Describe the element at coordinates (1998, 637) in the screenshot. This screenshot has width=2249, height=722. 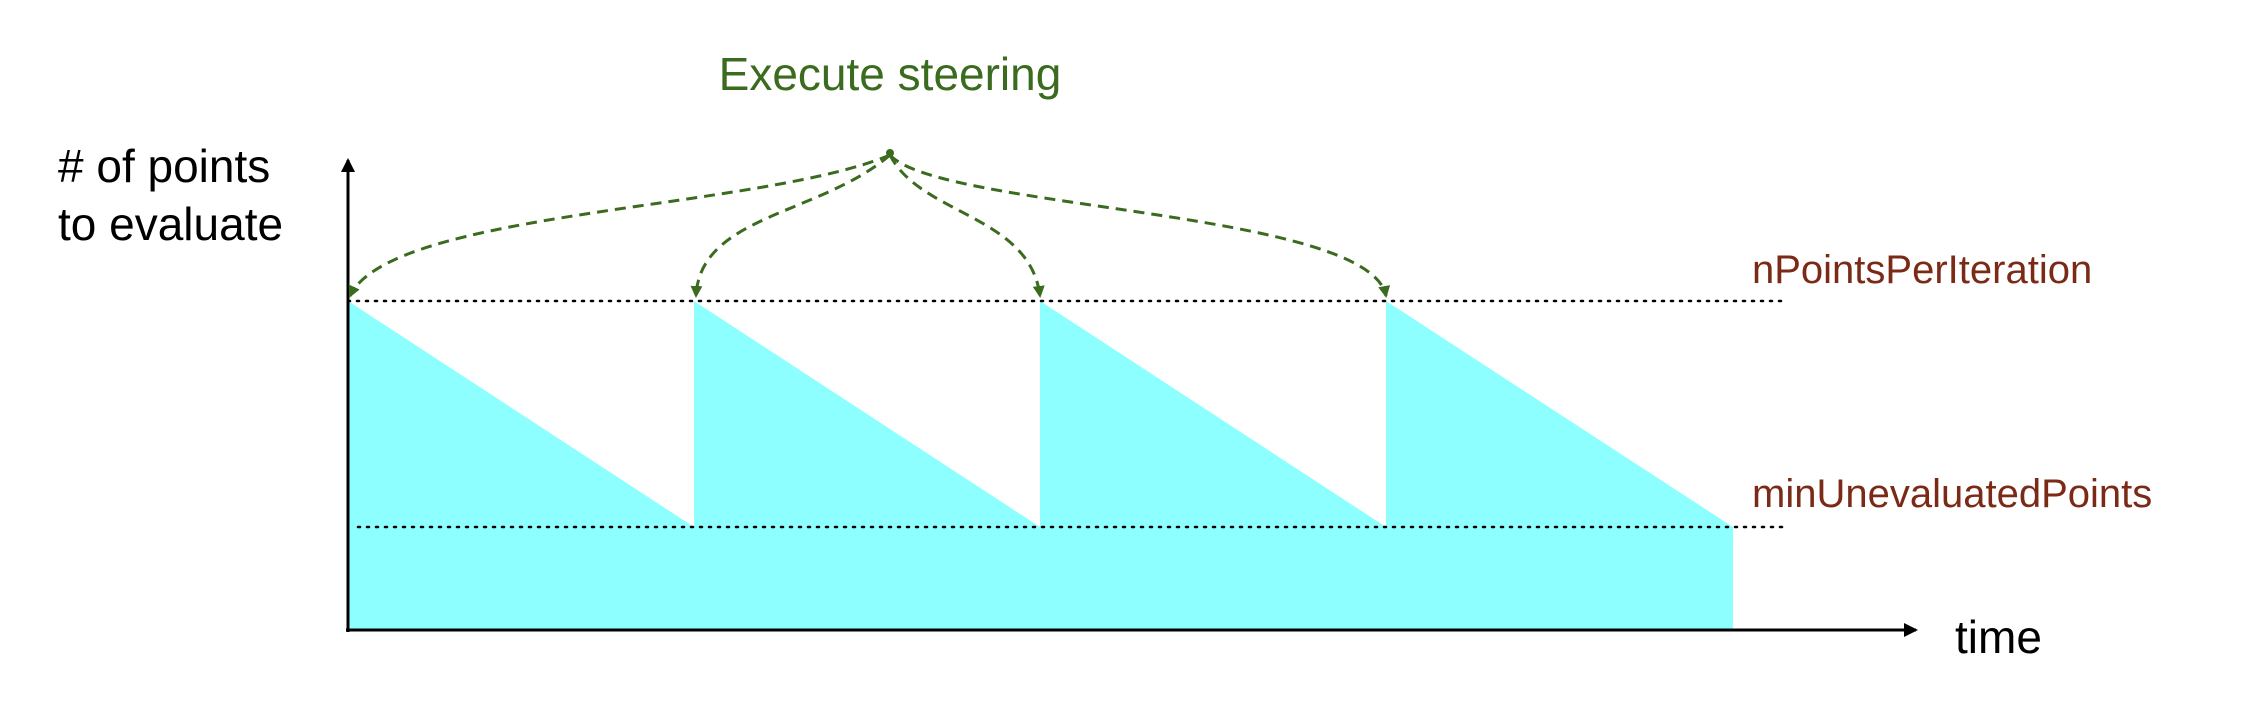
I see `x-axis-label: time` at that location.